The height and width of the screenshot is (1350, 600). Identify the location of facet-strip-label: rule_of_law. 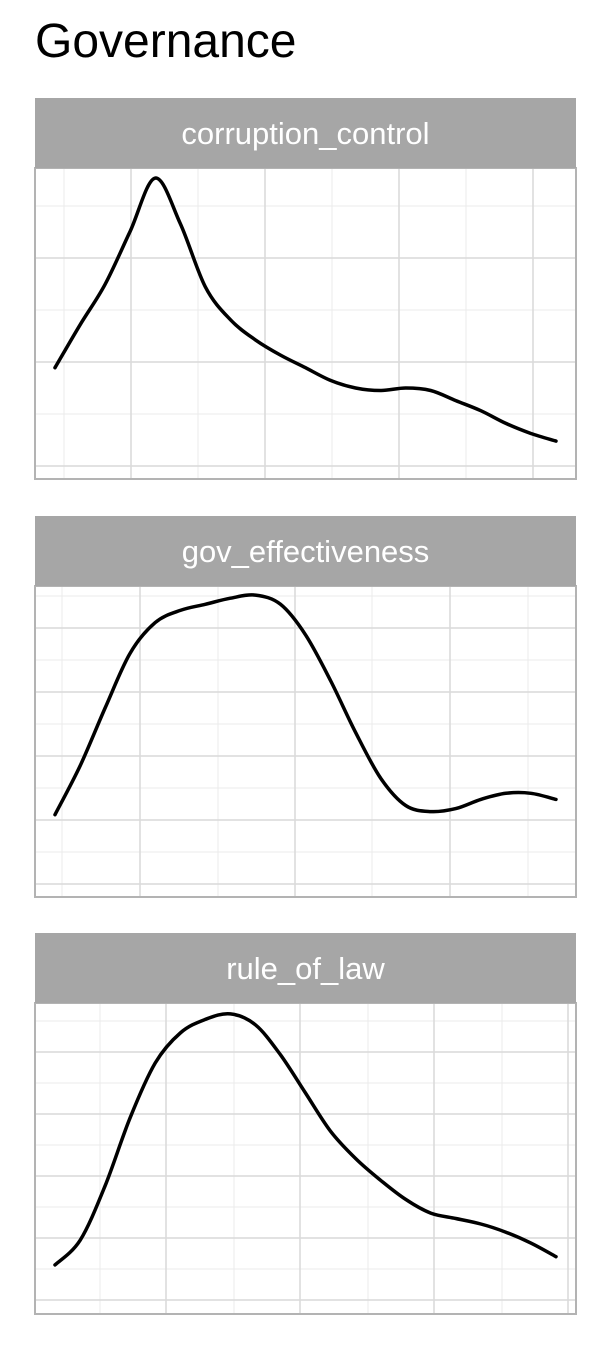
(305, 968).